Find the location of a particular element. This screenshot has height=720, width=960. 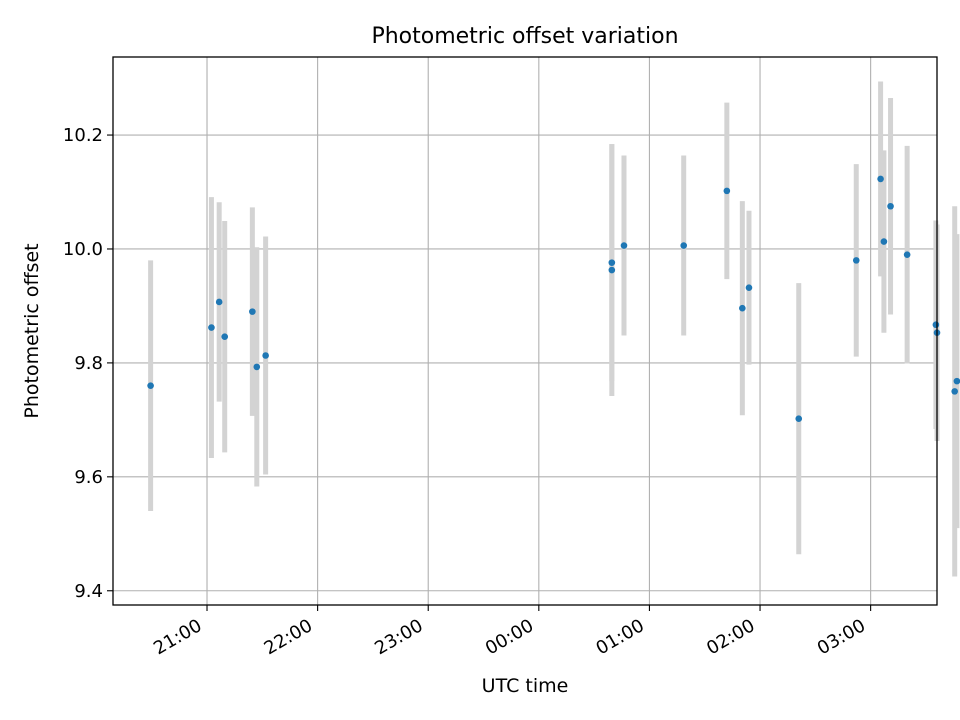

y-axis-label: Photometric offset is located at coordinates (32, 330).